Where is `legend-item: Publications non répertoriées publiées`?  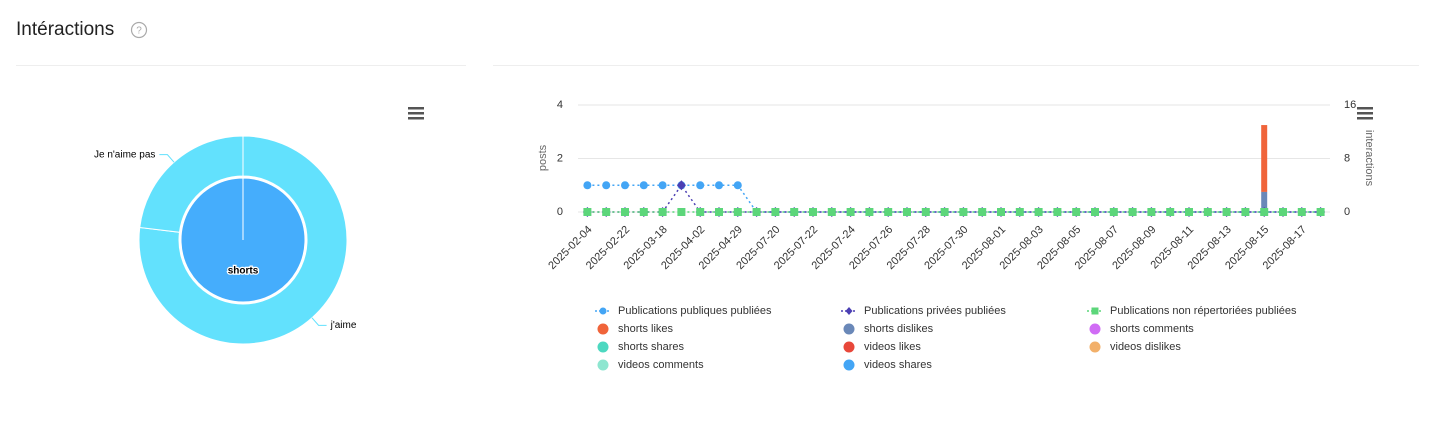
legend-item: Publications non répertoriées publiées is located at coordinates (1192, 311).